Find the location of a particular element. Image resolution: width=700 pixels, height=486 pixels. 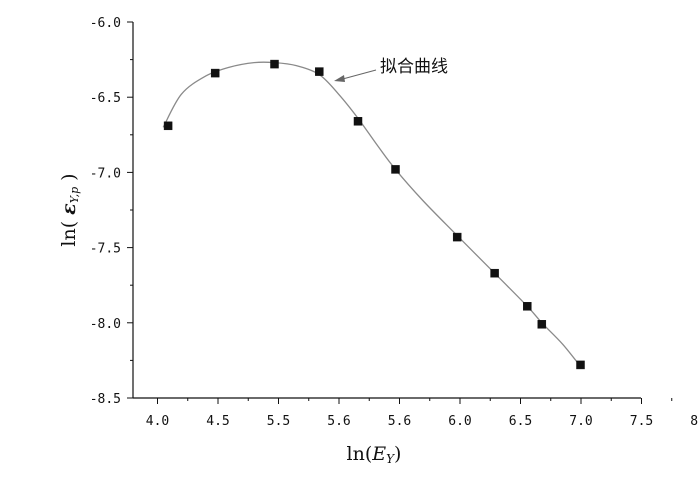

y-tick-label: -8.0 is located at coordinates (105, 324).